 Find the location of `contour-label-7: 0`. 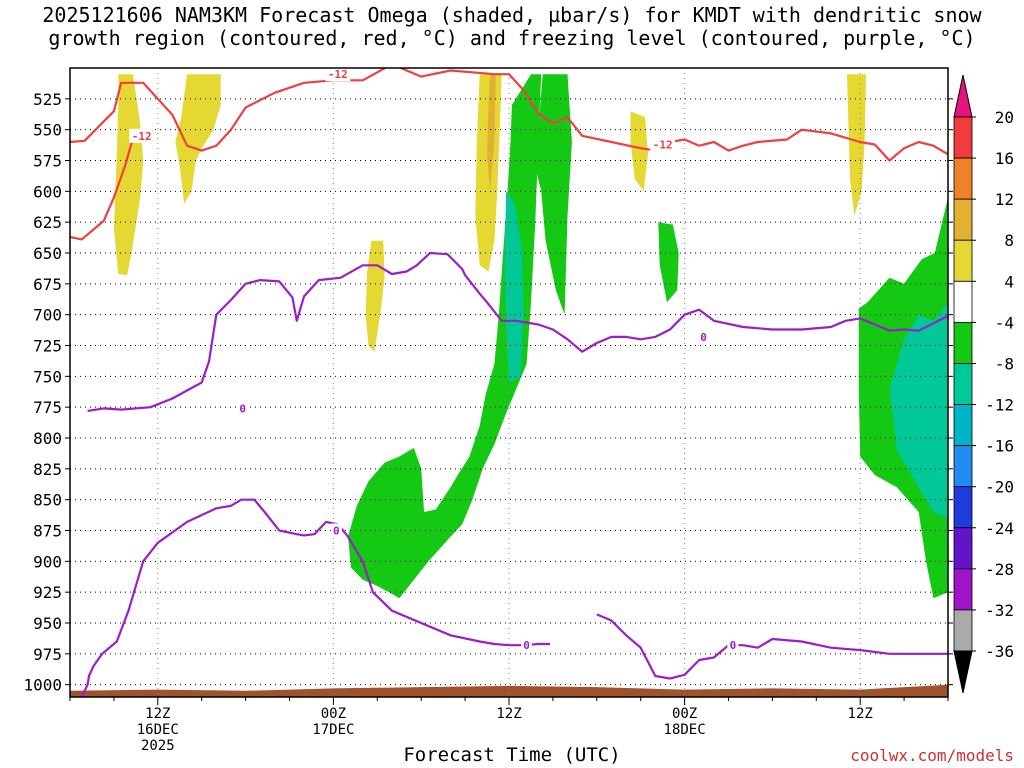

contour-label-7: 0 is located at coordinates (733, 645).